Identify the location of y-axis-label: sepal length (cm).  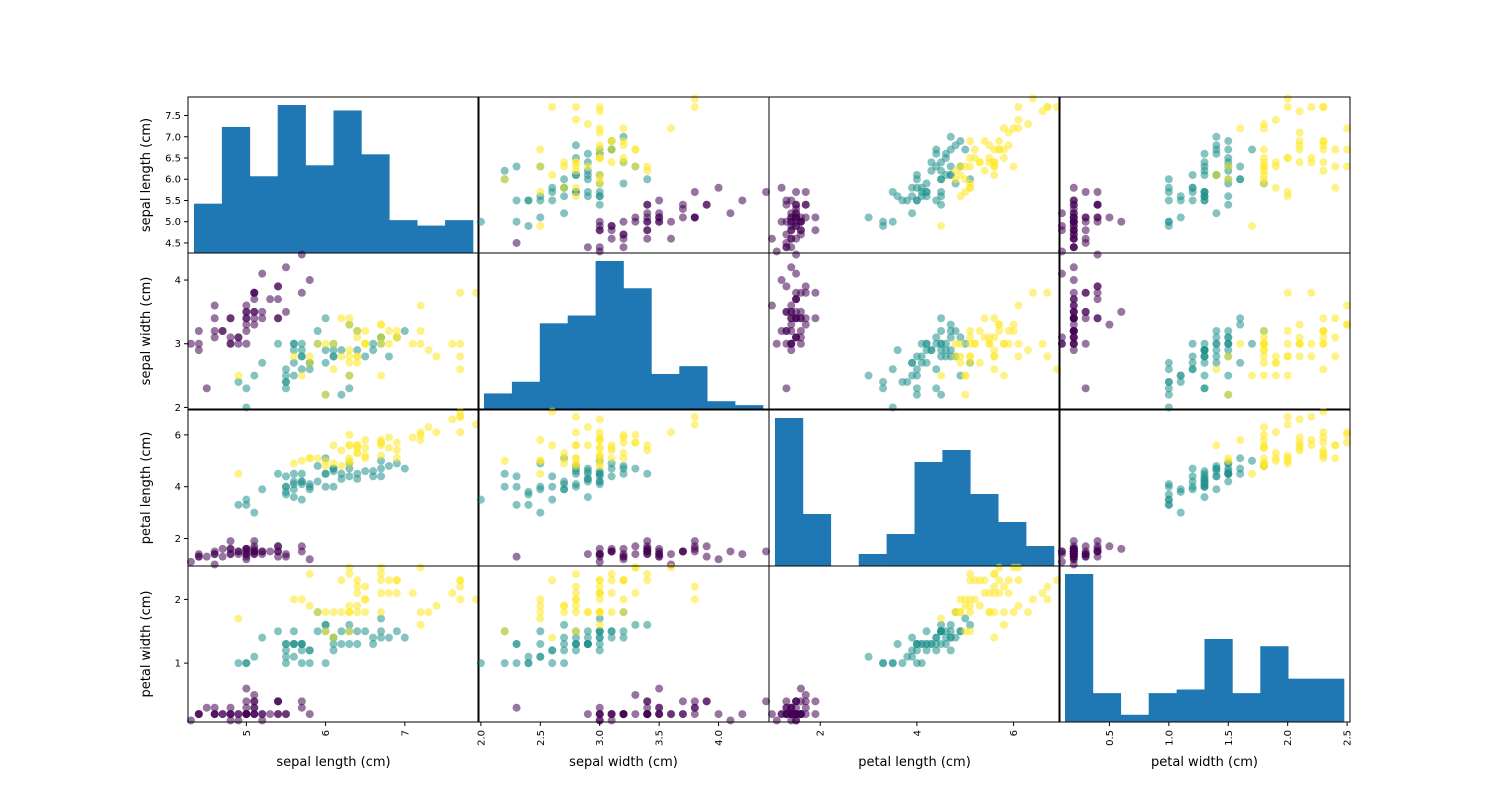
(146, 175).